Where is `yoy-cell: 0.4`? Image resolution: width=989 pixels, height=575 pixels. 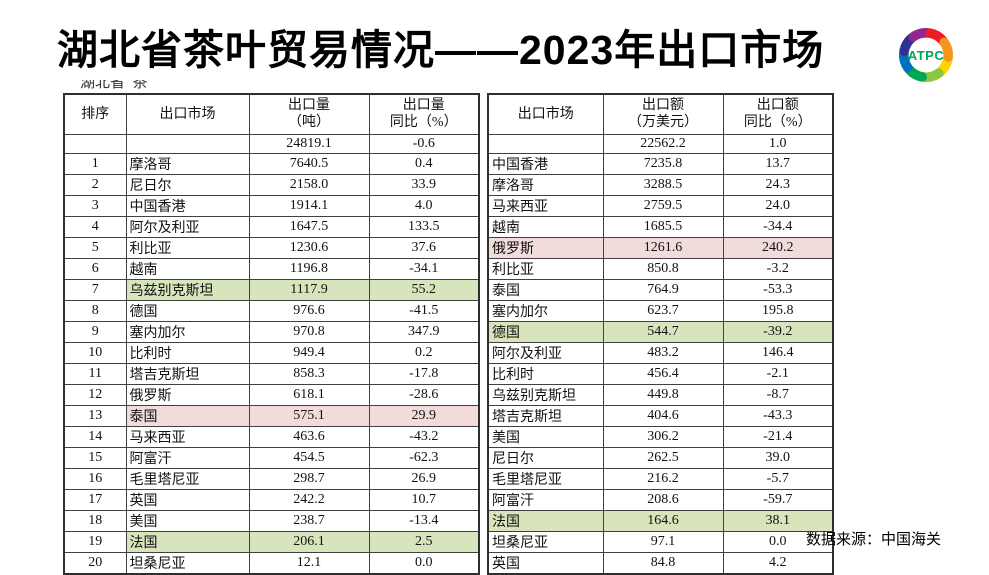
yoy-cell: 0.4 is located at coordinates (424, 163).